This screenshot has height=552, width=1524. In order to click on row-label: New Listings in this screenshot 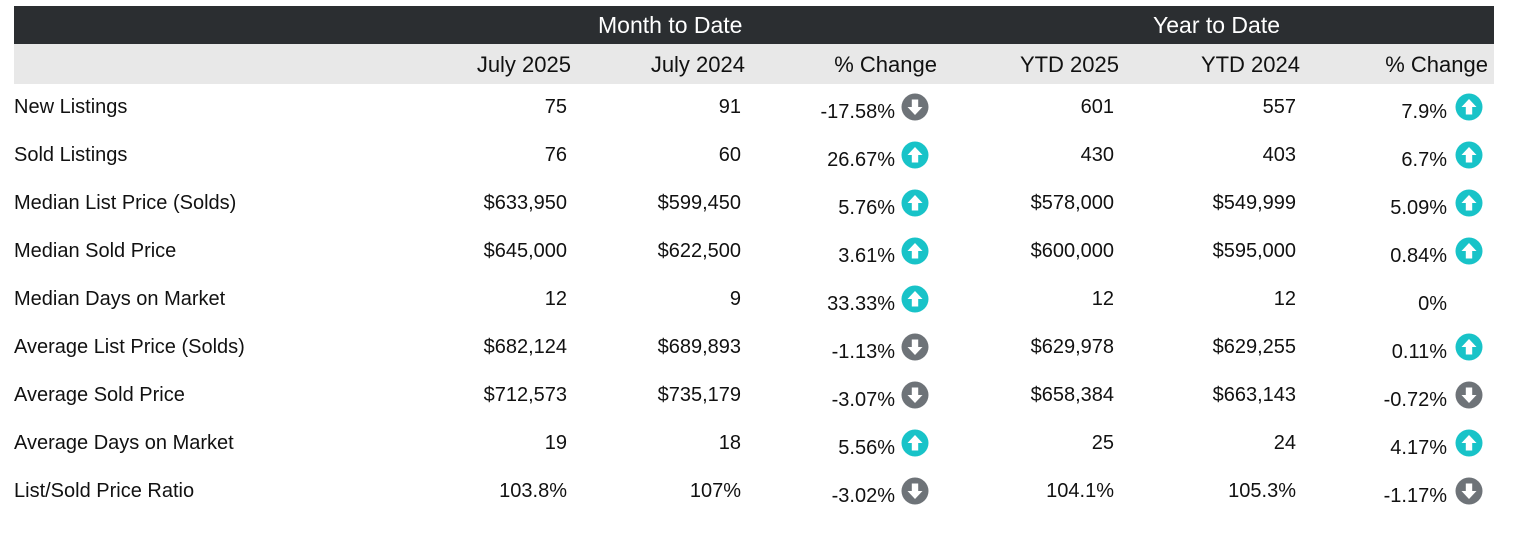, I will do `click(71, 107)`.